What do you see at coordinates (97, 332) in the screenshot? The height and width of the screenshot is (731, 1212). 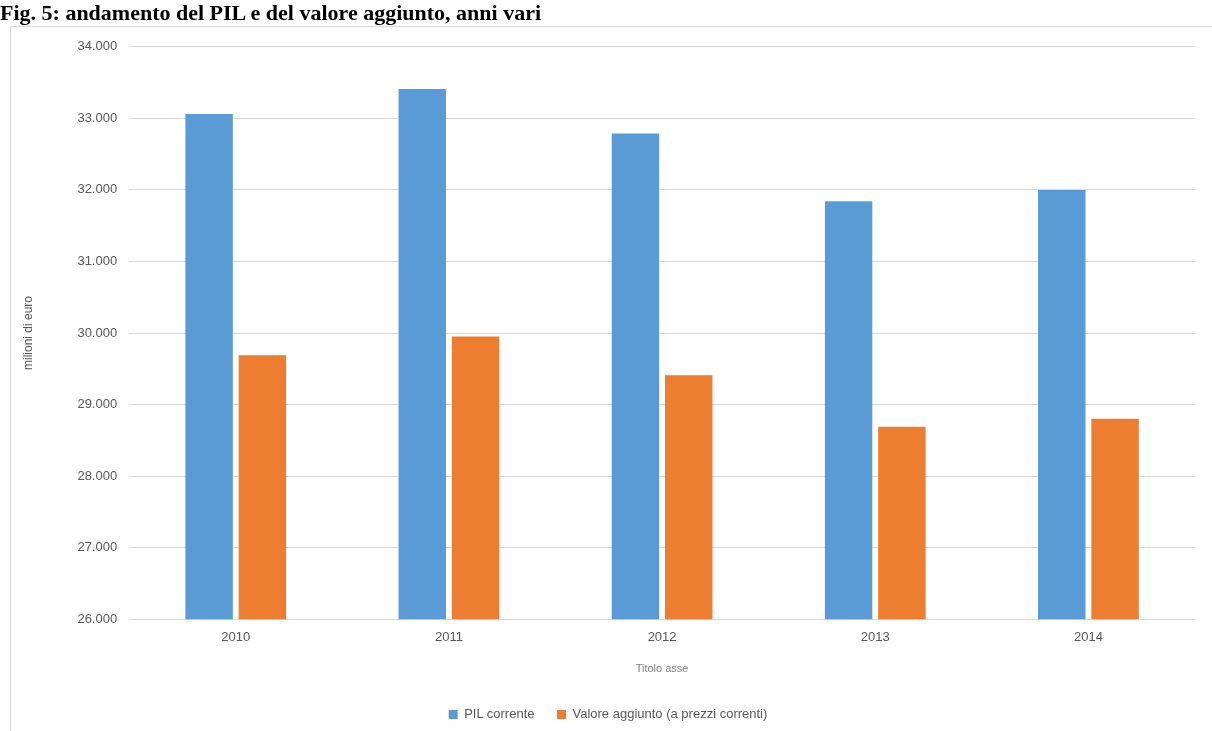 I see `y-tick-label: 30.000` at bounding box center [97, 332].